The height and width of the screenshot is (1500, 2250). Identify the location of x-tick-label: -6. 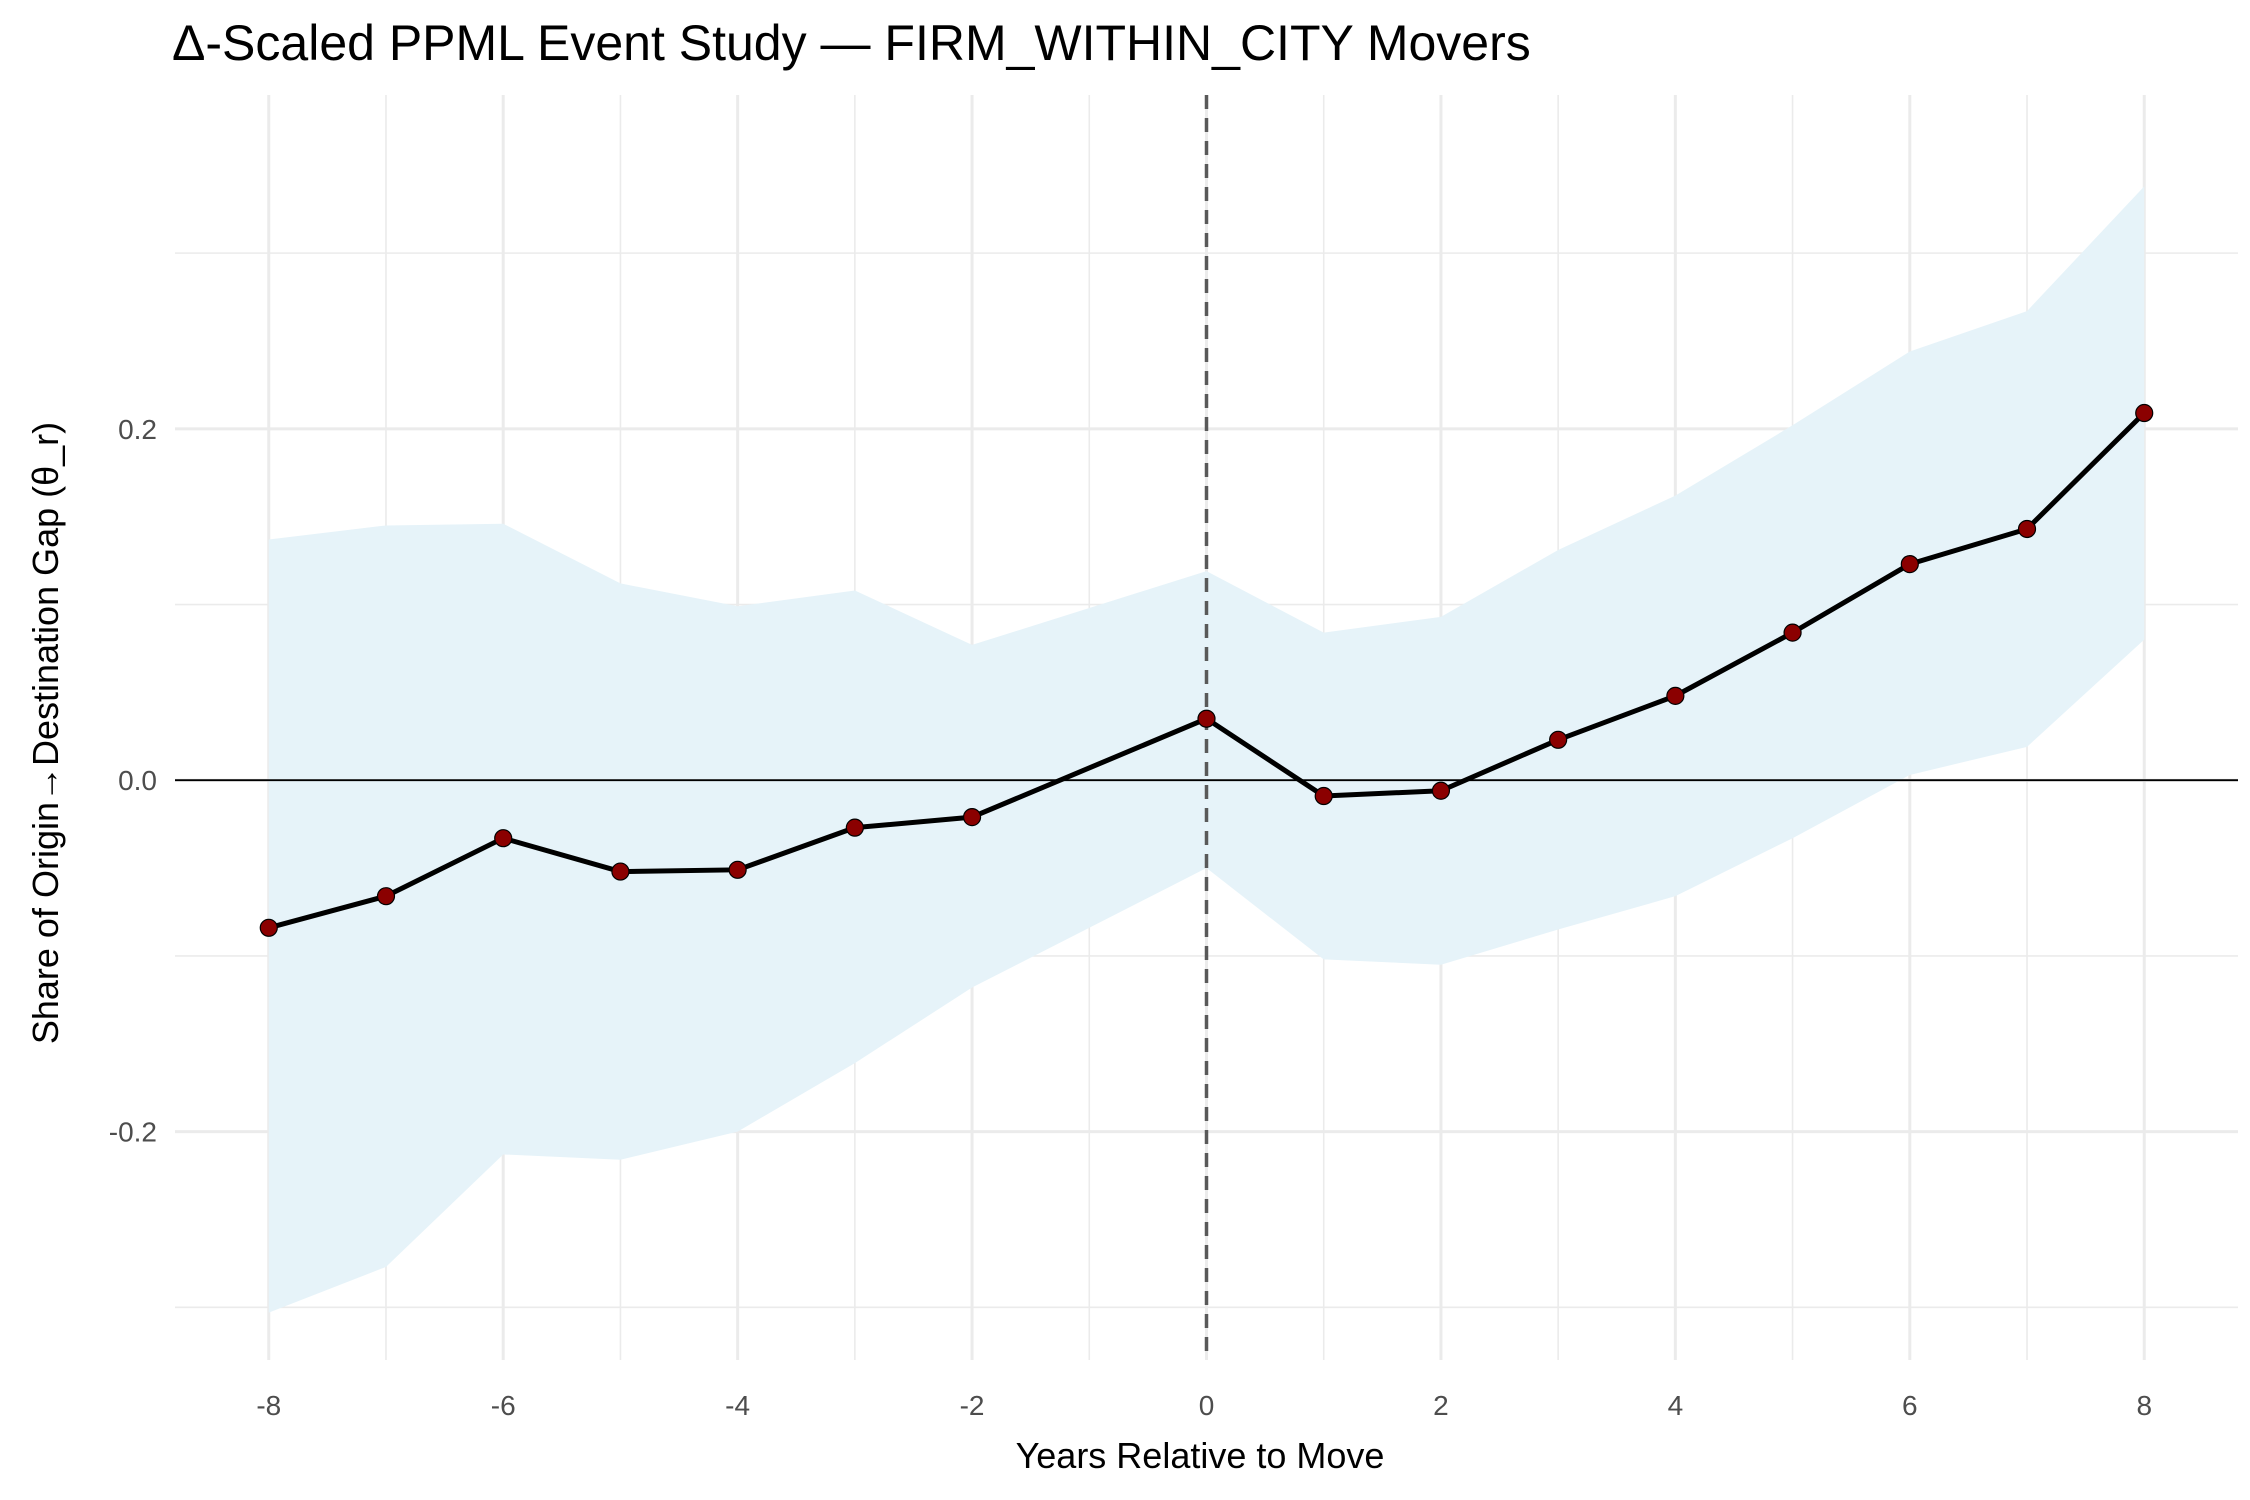
(503, 1405).